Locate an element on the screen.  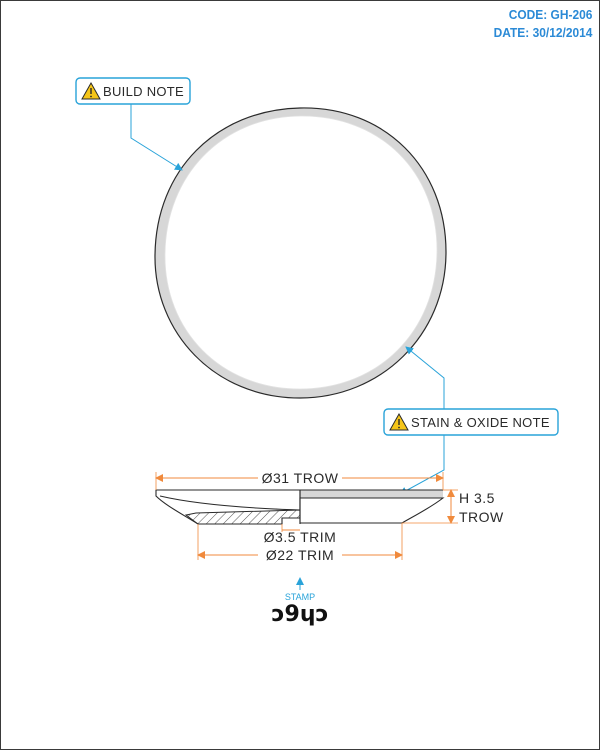
stain-note-leader-bottom is located at coordinates (422, 465).